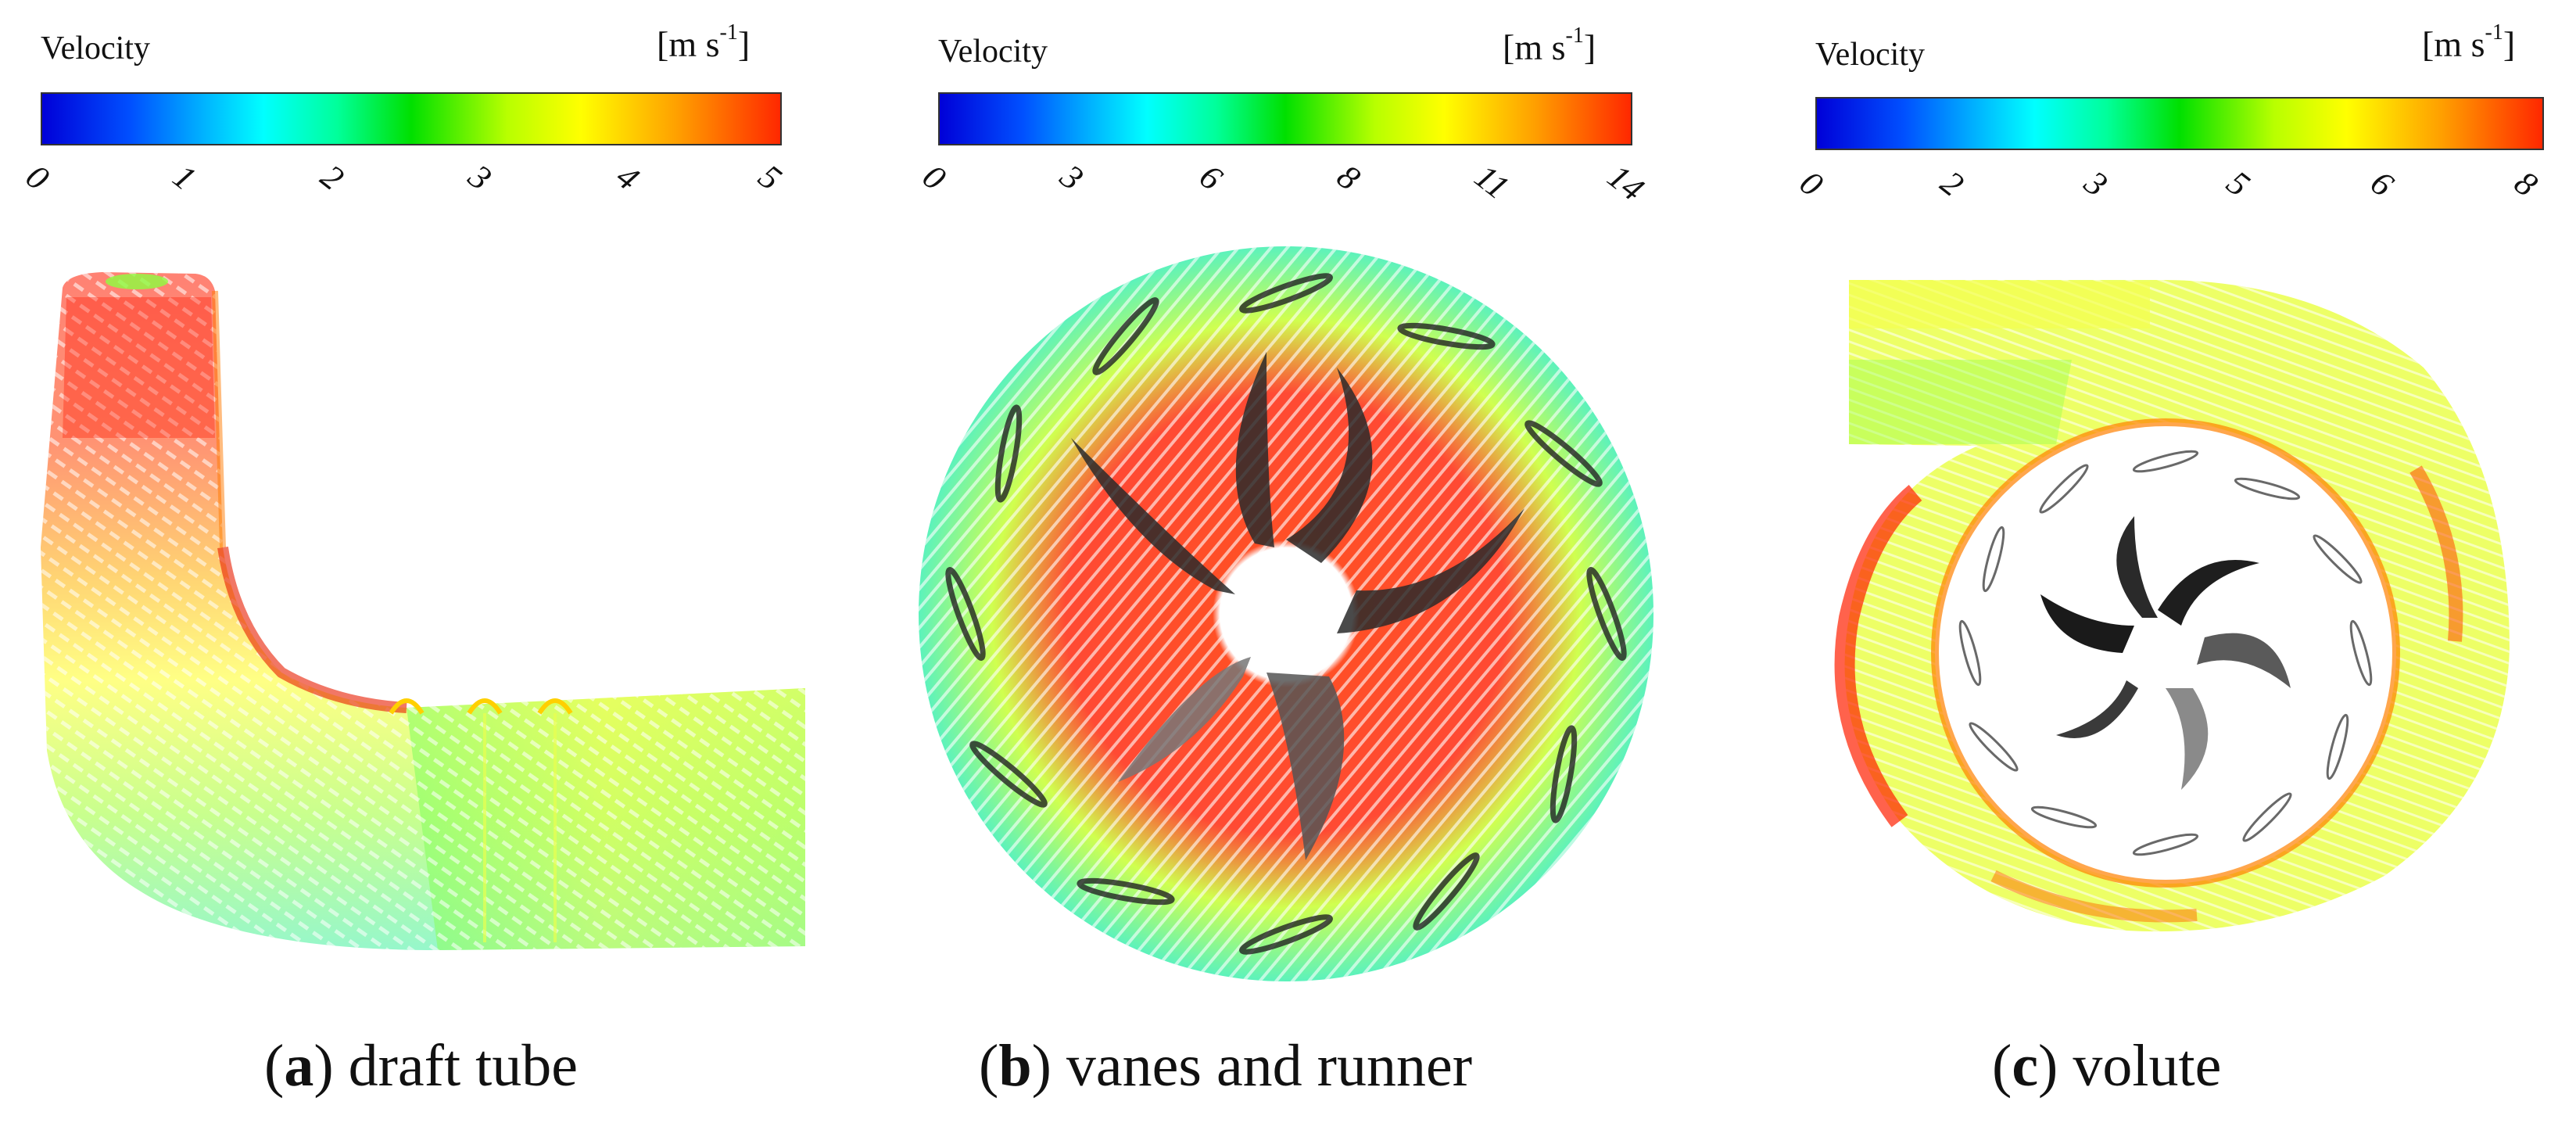 The image size is (2576, 1130). I want to click on caption: (c) volute, so click(2107, 1066).